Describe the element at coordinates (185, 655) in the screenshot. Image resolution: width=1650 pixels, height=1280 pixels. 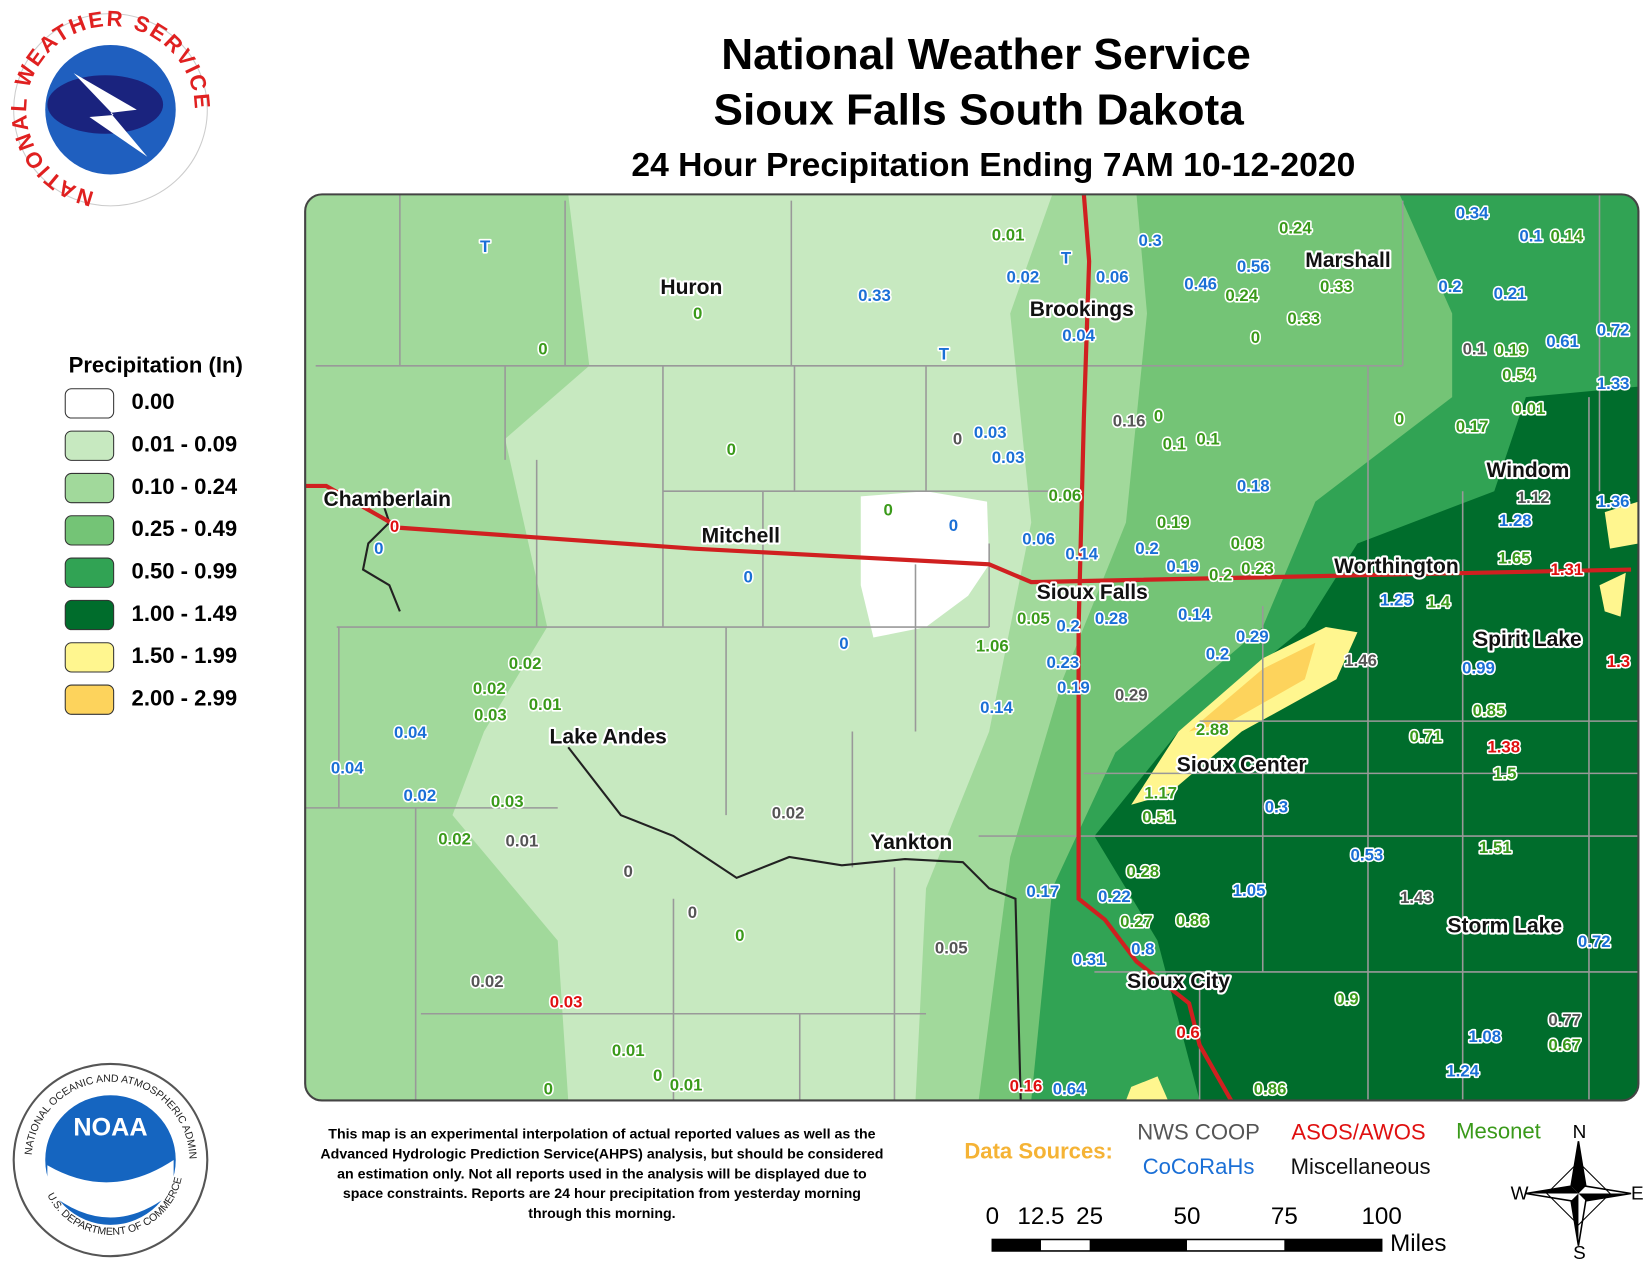
I see `legend-label: 1.50 - 1.99` at that location.